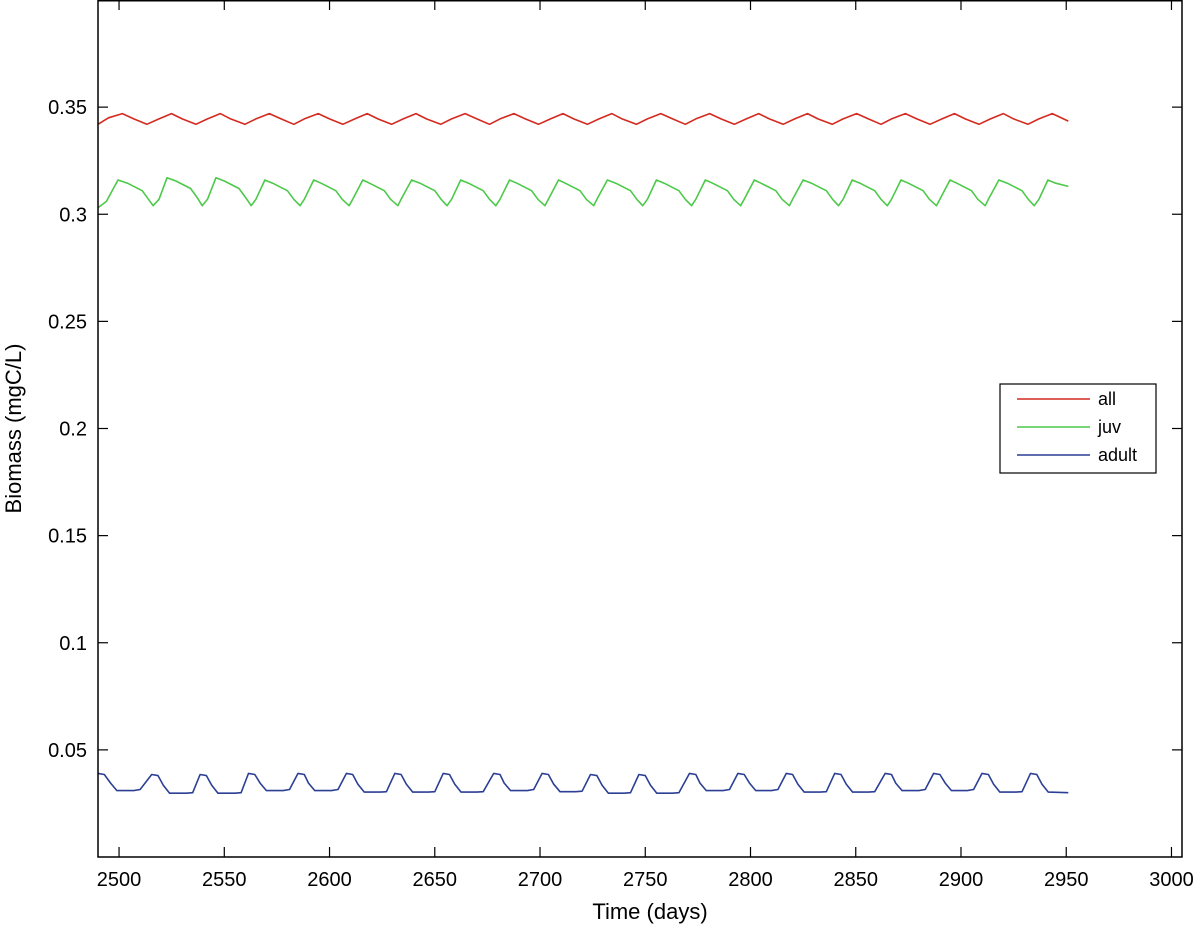 The width and height of the screenshot is (1204, 925). Describe the element at coordinates (67, 537) in the screenshot. I see `y-tick-label: 0.15` at that location.